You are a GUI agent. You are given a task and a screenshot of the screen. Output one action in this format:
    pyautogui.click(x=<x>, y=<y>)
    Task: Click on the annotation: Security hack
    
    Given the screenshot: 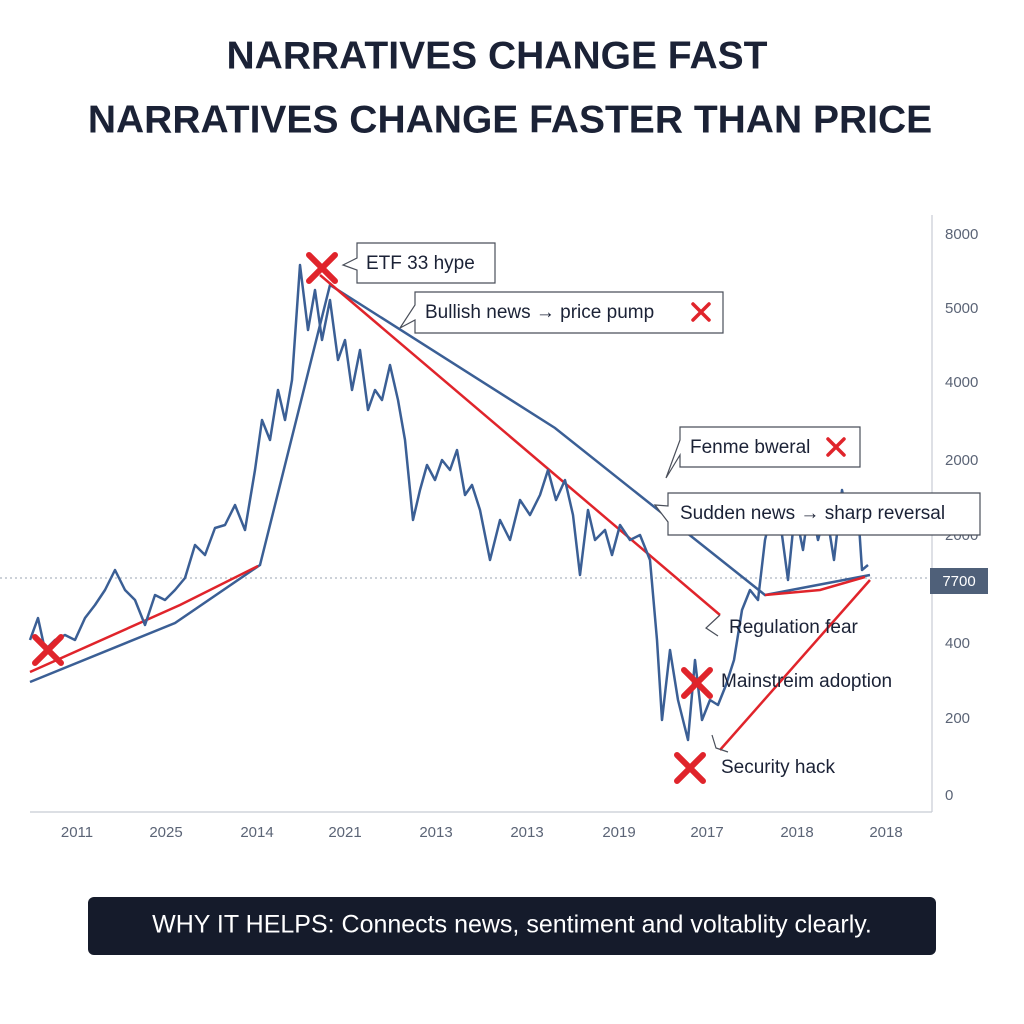 What is the action you would take?
    pyautogui.click(x=778, y=767)
    